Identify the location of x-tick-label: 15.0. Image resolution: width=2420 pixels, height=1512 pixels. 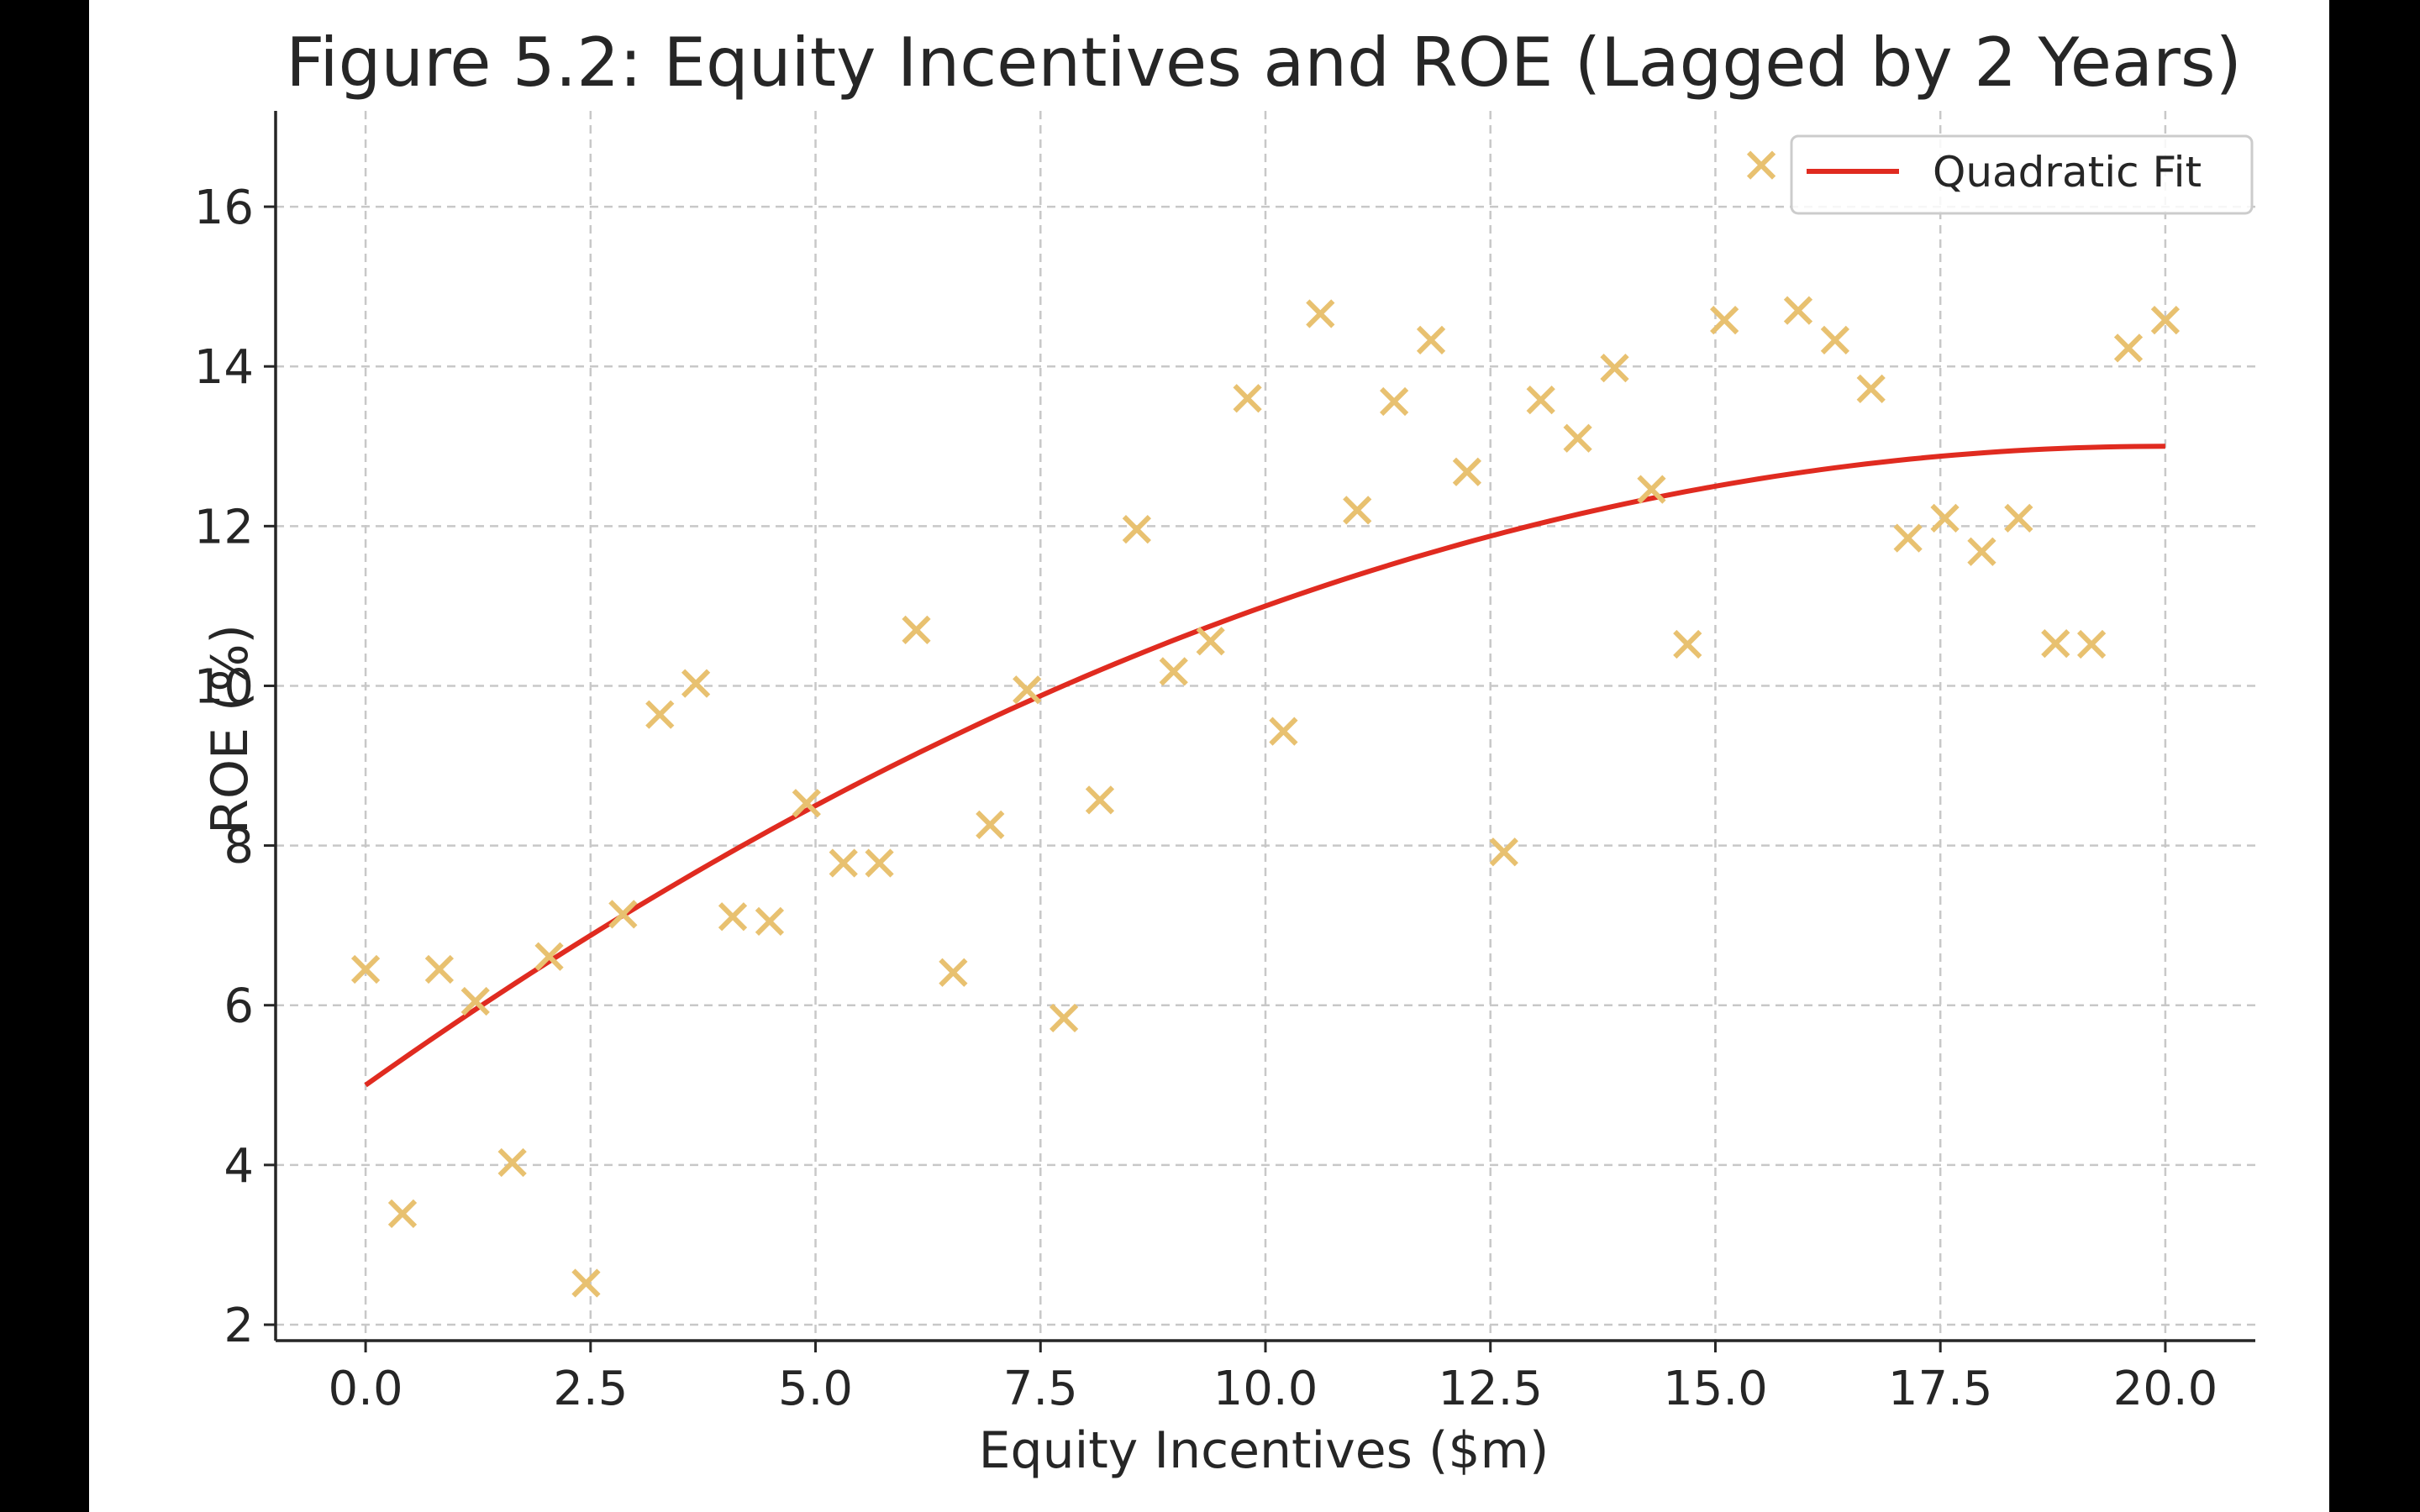
(1715, 1389).